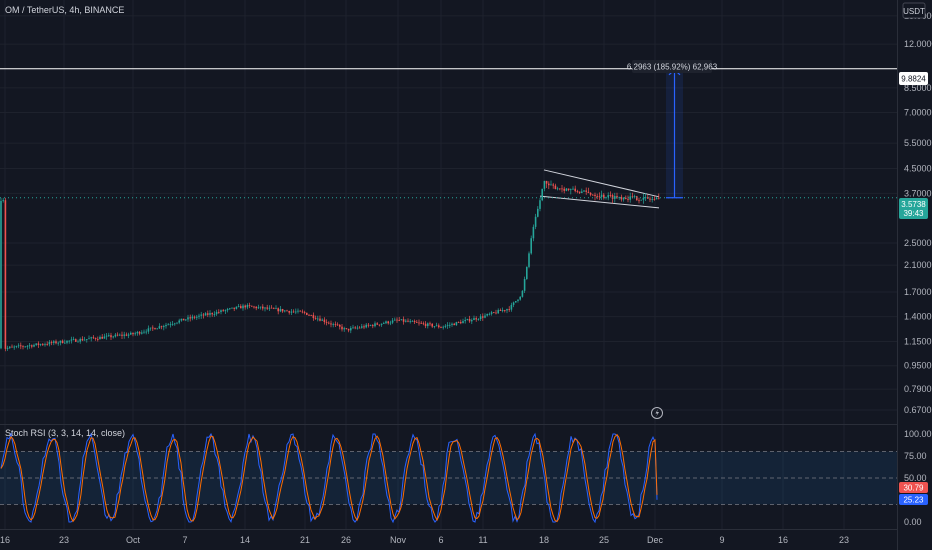  I want to click on time-axis: 16 23 Oct 7 14 21 26 Nov 6 11 18 25 Dec 9 16 23, so click(424, 540).